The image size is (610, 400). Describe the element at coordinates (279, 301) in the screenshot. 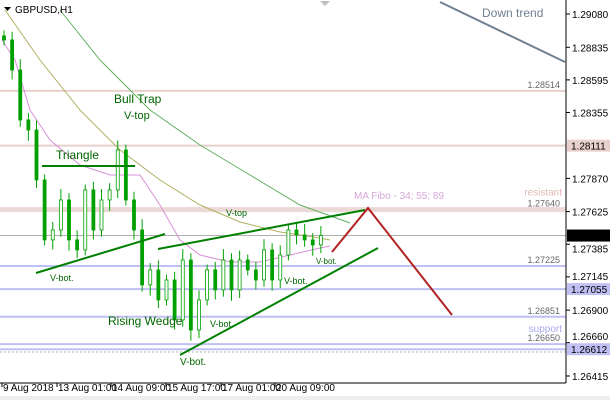

I see `wedge-bottom-line` at that location.